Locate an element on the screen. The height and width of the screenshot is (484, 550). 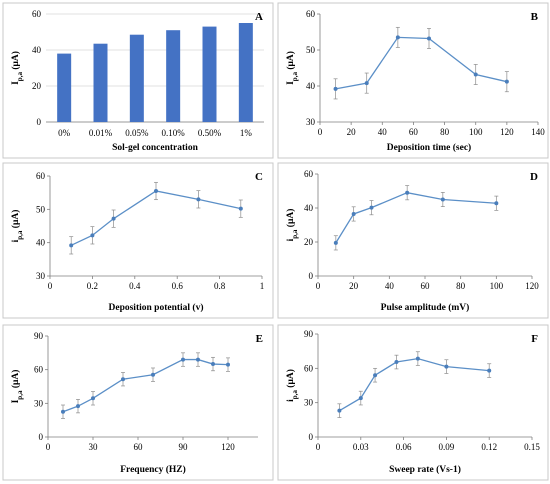
y-tick-label: 90 is located at coordinates (39, 336).